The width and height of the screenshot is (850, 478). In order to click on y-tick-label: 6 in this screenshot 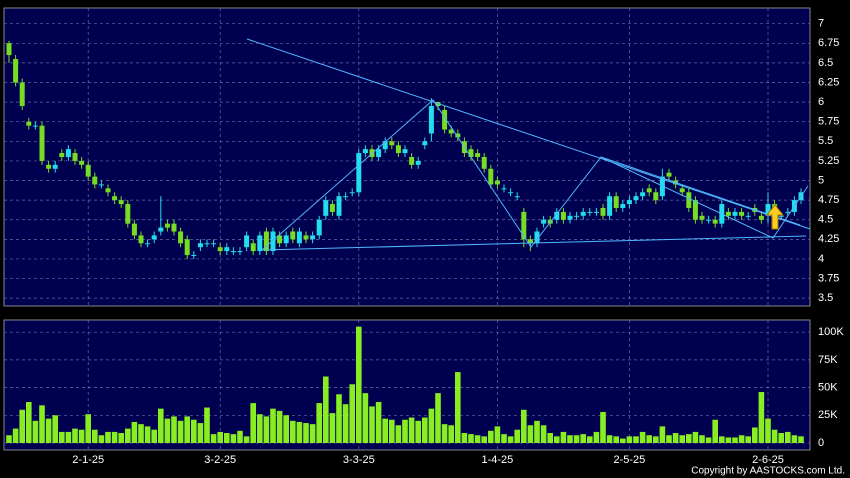, I will do `click(821, 102)`.